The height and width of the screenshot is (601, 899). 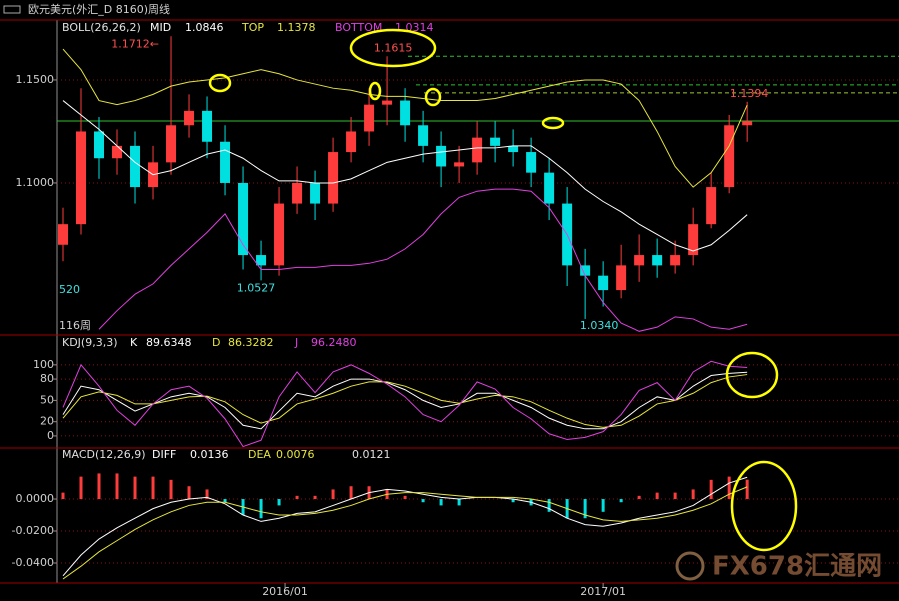 I want to click on legend-name: D, so click(x=216, y=342).